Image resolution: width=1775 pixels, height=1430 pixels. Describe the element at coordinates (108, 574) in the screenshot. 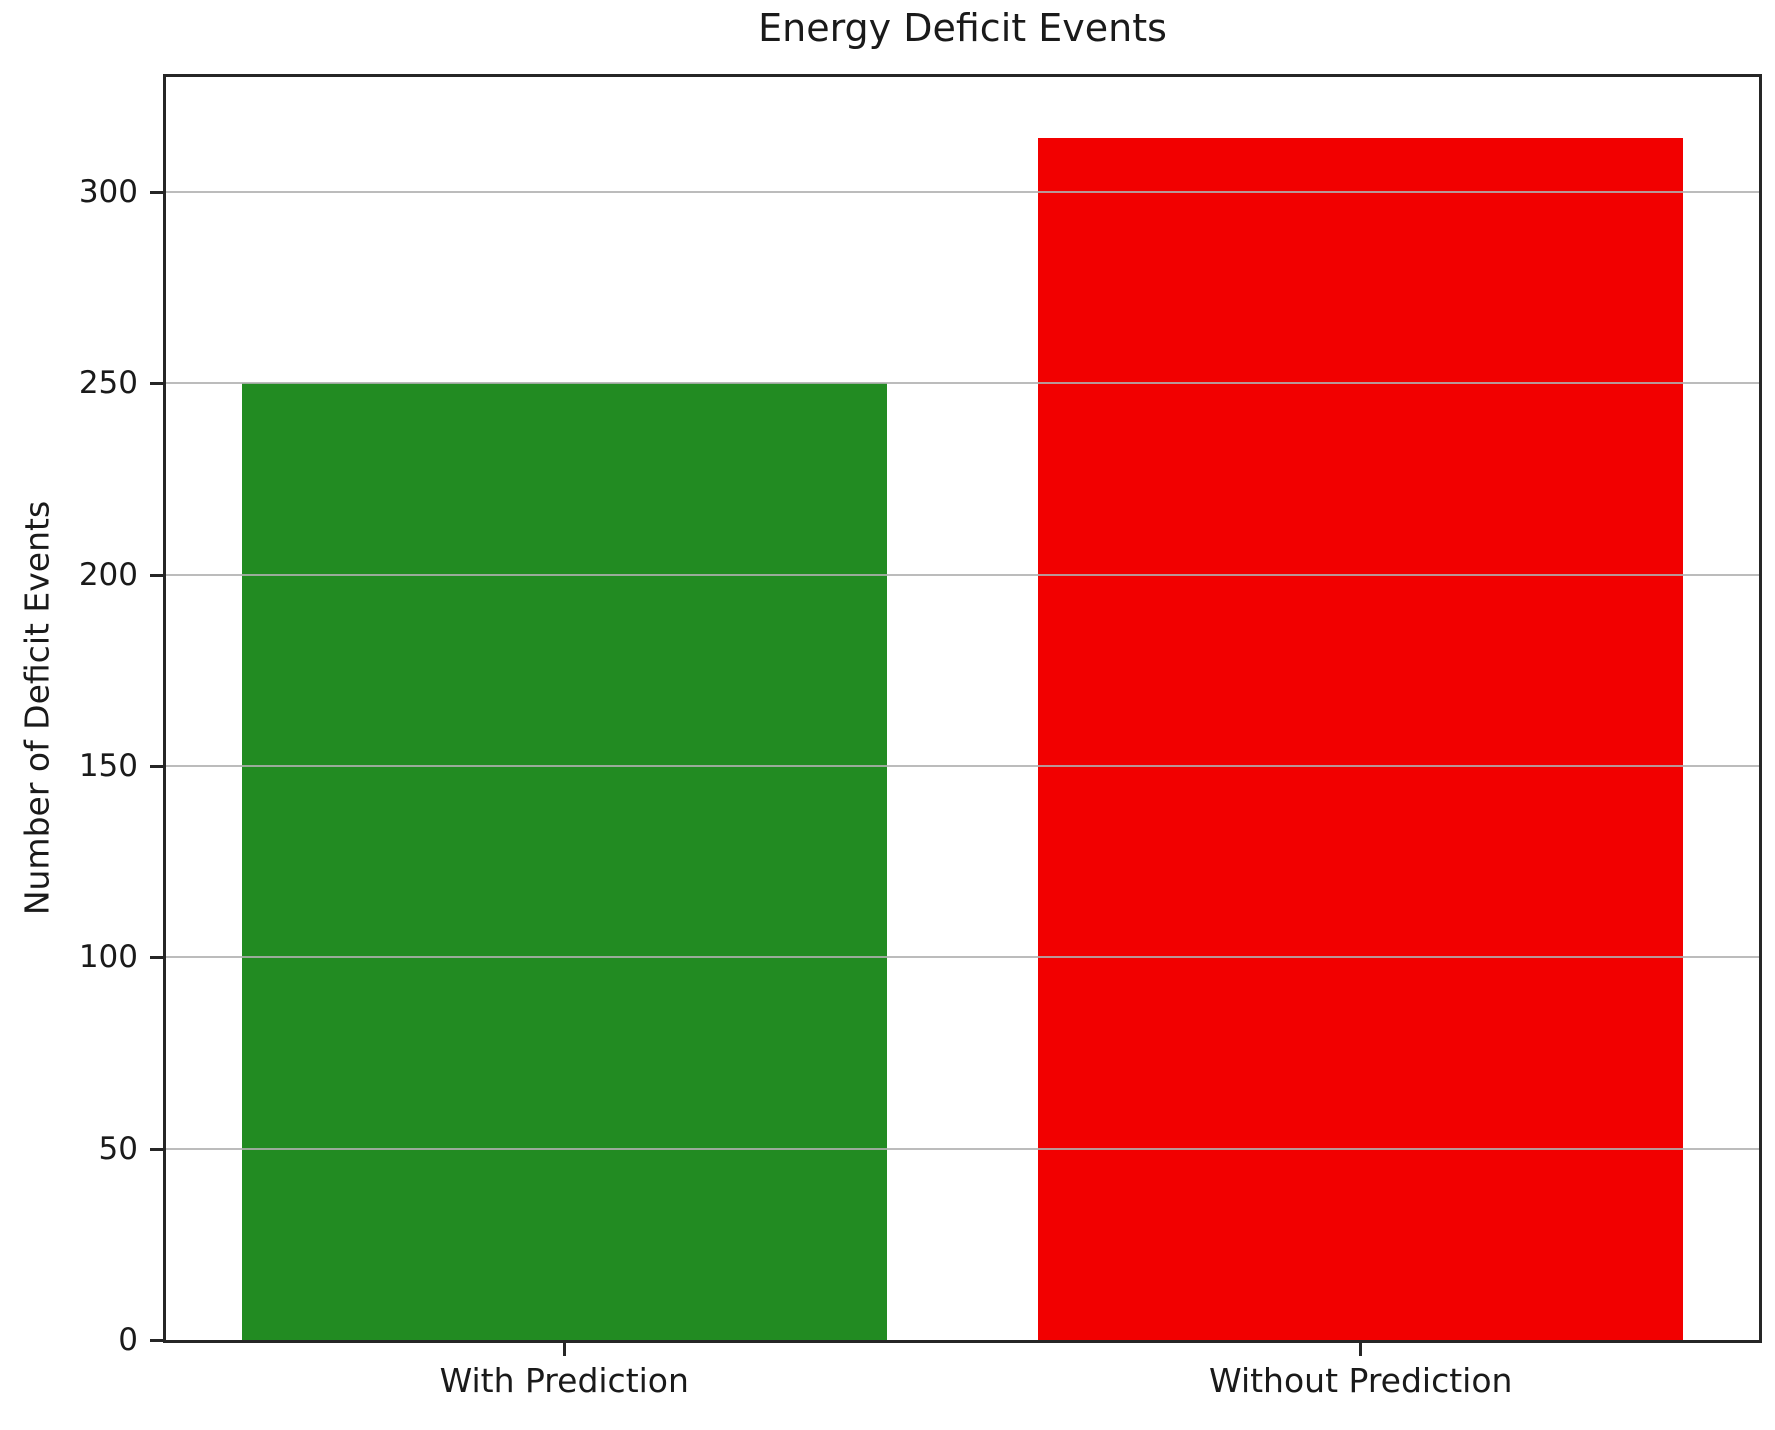

I see `y-tick-label-200: 200` at that location.